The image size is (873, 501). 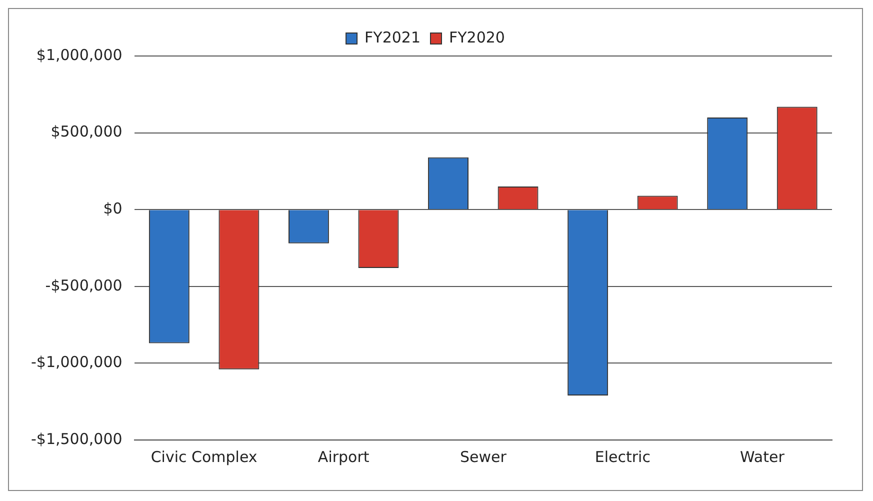 What do you see at coordinates (76, 362) in the screenshot?
I see `y-tick-label: -$1,000,000` at bounding box center [76, 362].